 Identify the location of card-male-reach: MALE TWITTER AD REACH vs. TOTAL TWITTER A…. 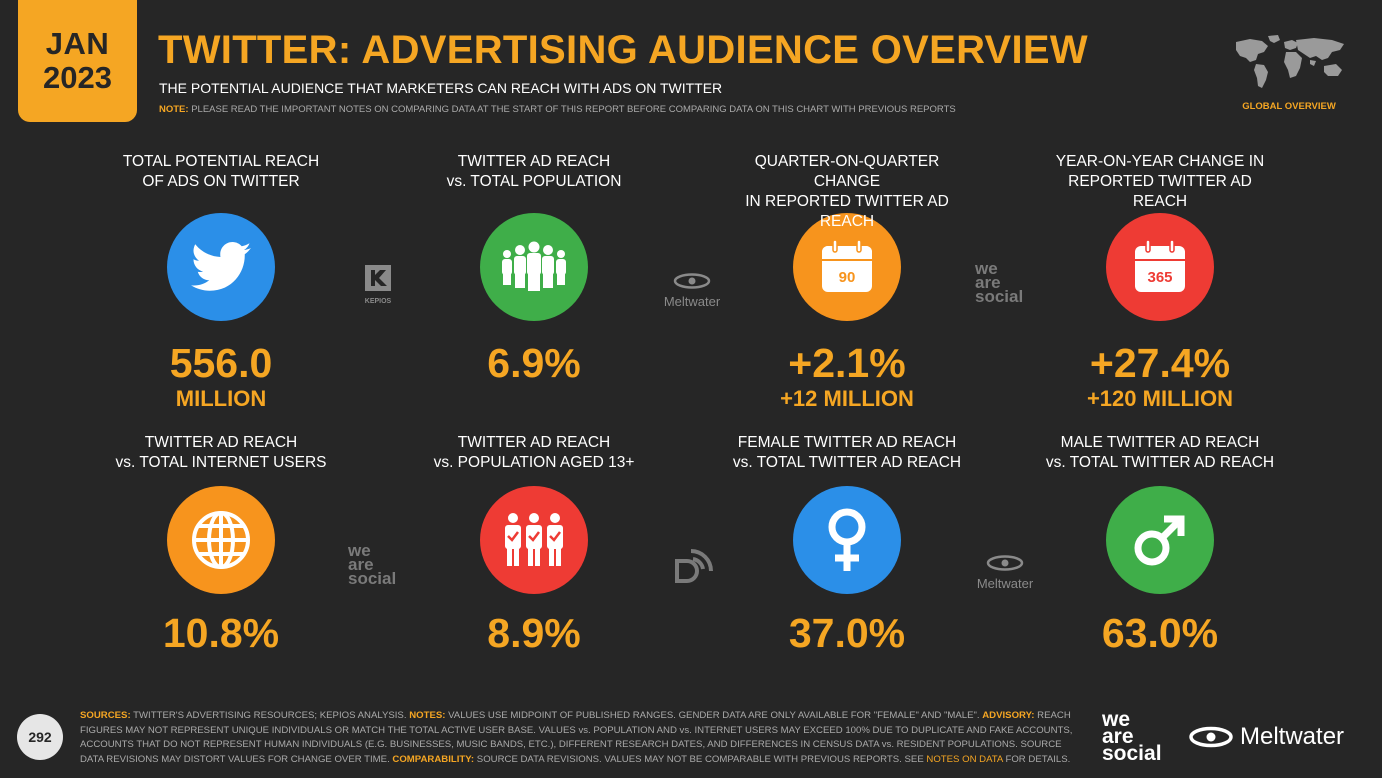
(1160, 544).